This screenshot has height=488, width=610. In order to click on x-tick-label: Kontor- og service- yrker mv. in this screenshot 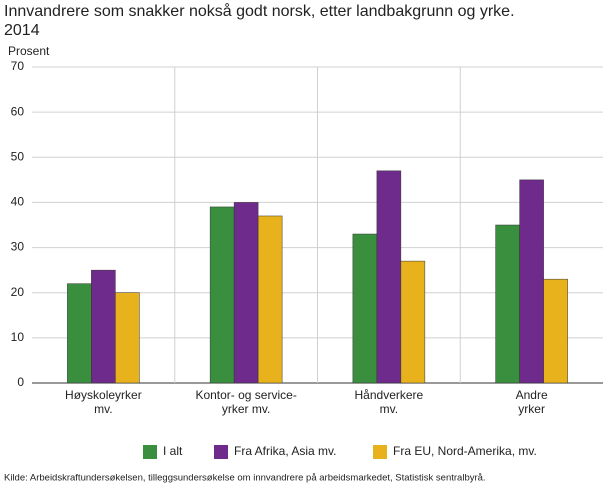, I will do `click(246, 402)`.